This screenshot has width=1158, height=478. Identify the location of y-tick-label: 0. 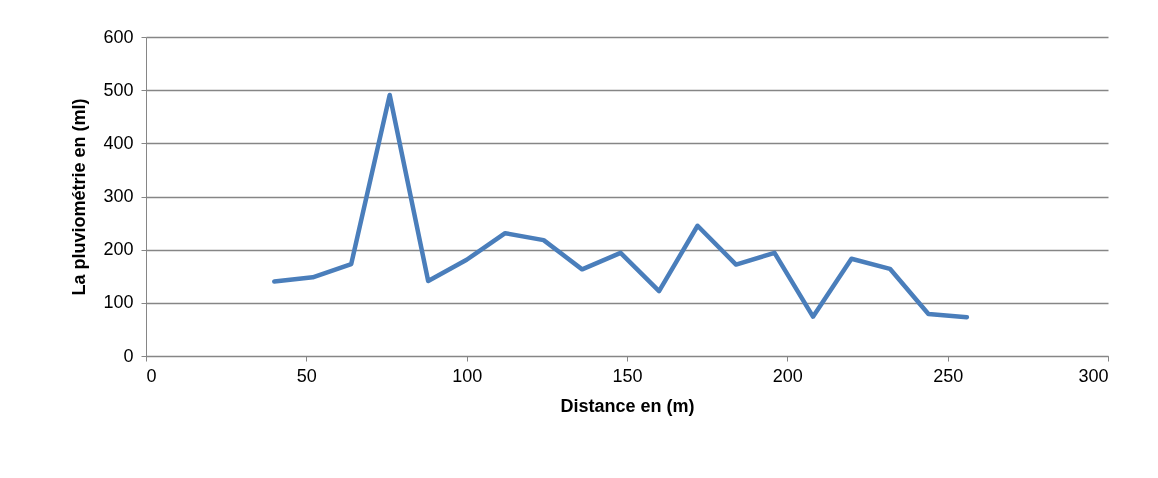
(128, 355).